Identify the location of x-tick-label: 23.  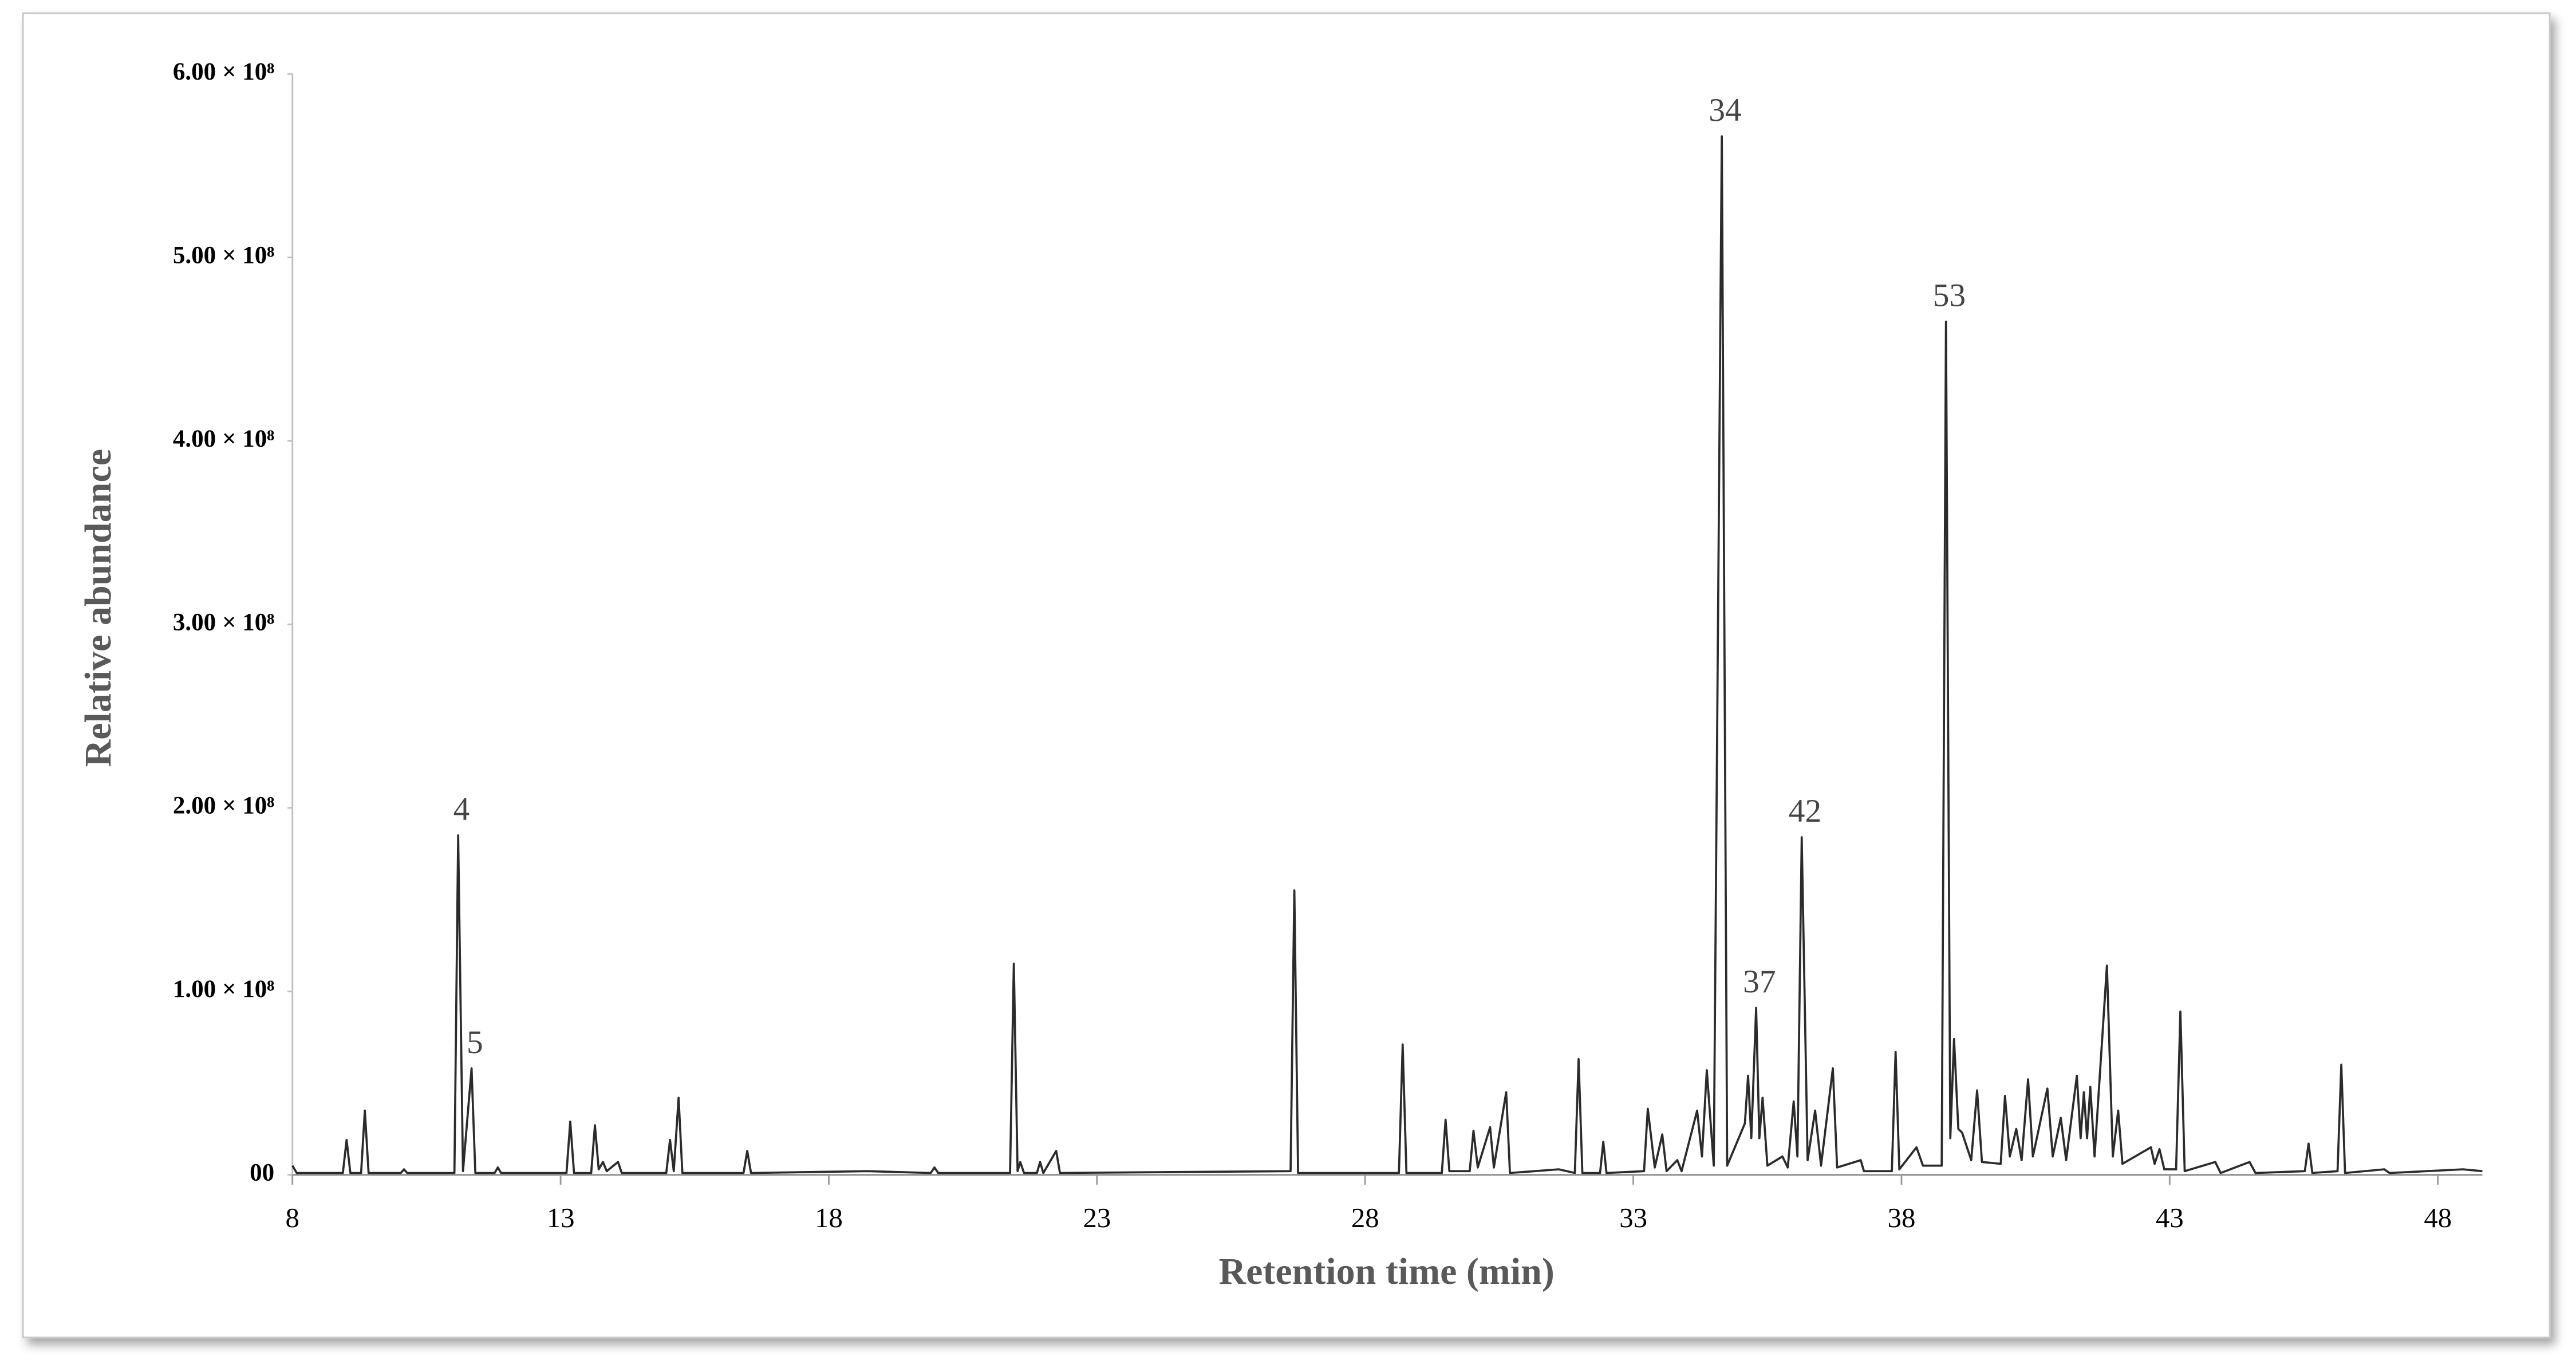
(1097, 1218).